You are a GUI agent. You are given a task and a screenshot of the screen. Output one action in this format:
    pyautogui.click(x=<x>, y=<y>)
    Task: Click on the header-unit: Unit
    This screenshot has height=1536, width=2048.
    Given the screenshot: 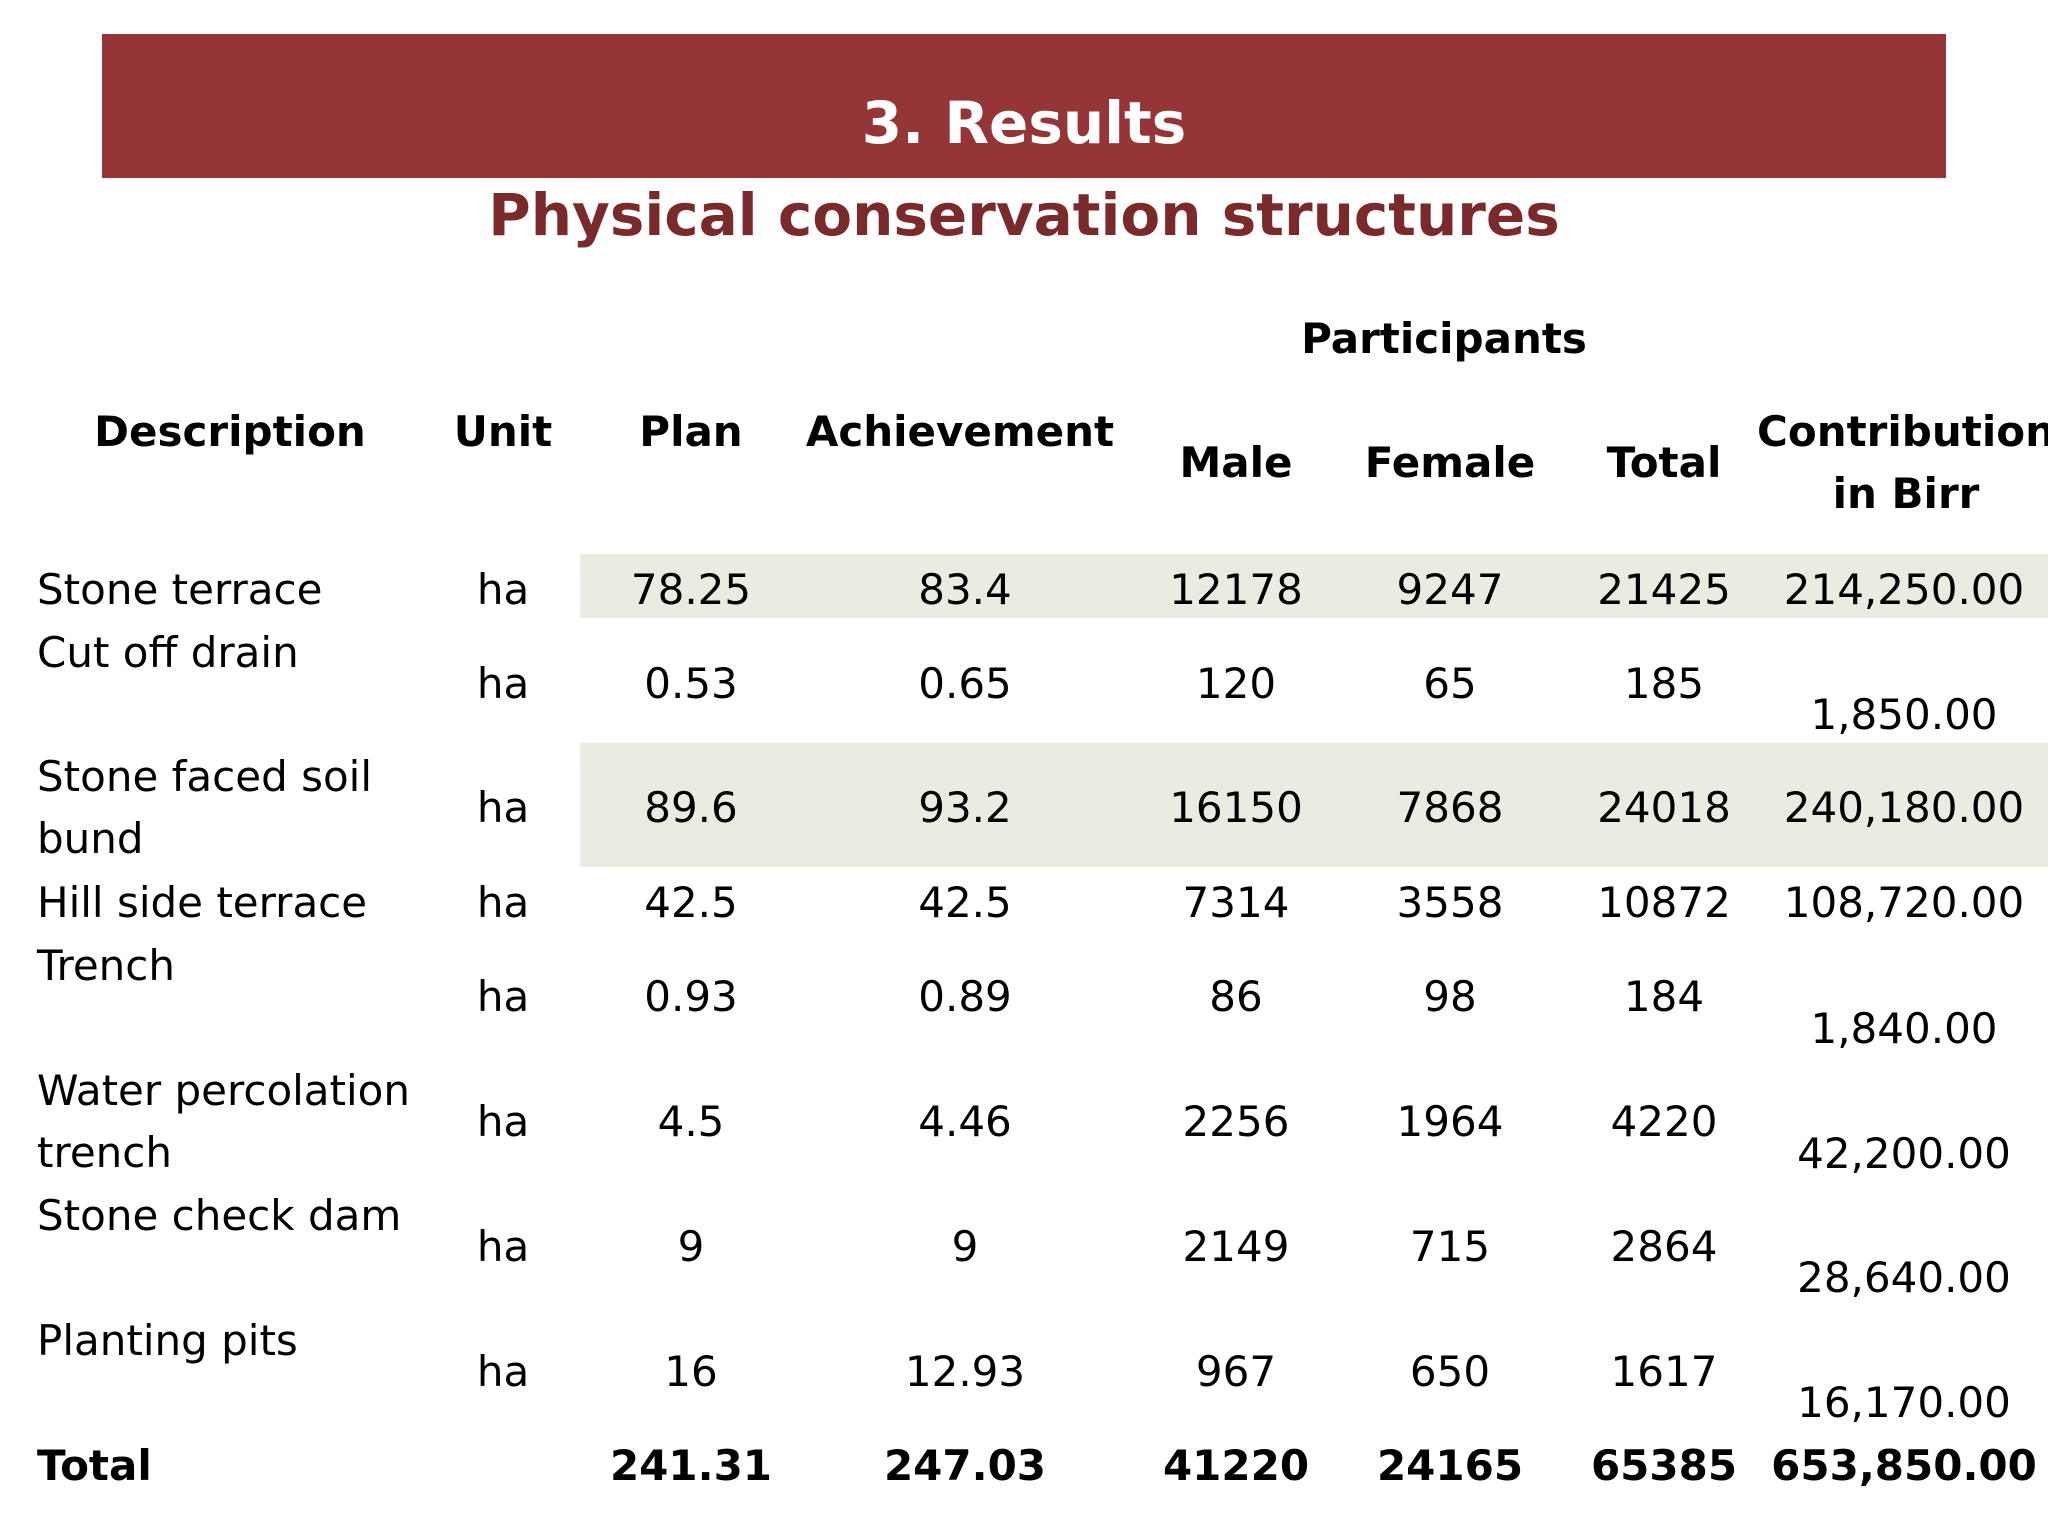 What is the action you would take?
    pyautogui.click(x=503, y=431)
    